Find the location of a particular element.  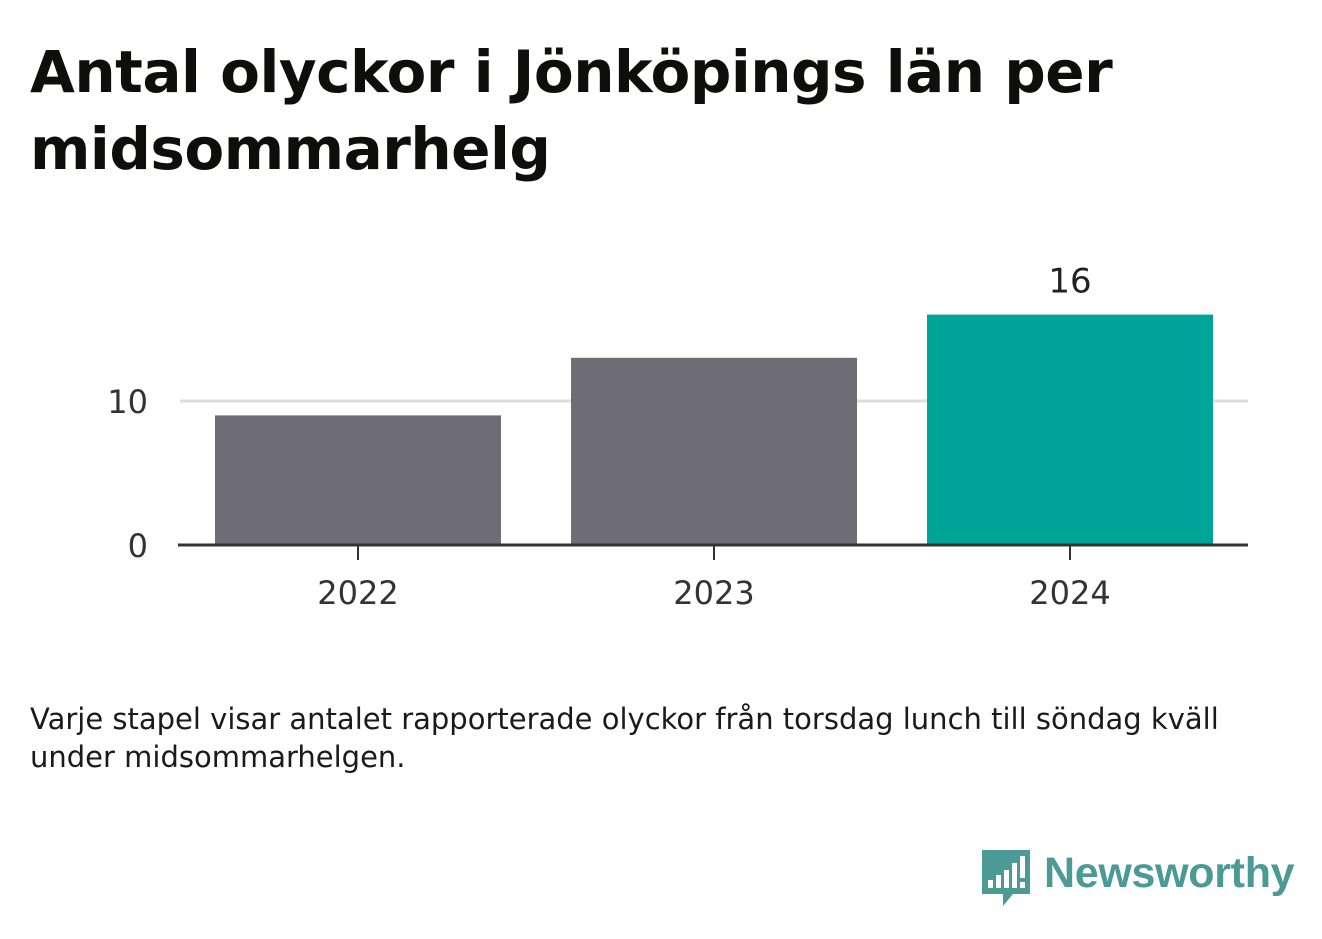

x-tick-label: 2023 is located at coordinates (713, 593).